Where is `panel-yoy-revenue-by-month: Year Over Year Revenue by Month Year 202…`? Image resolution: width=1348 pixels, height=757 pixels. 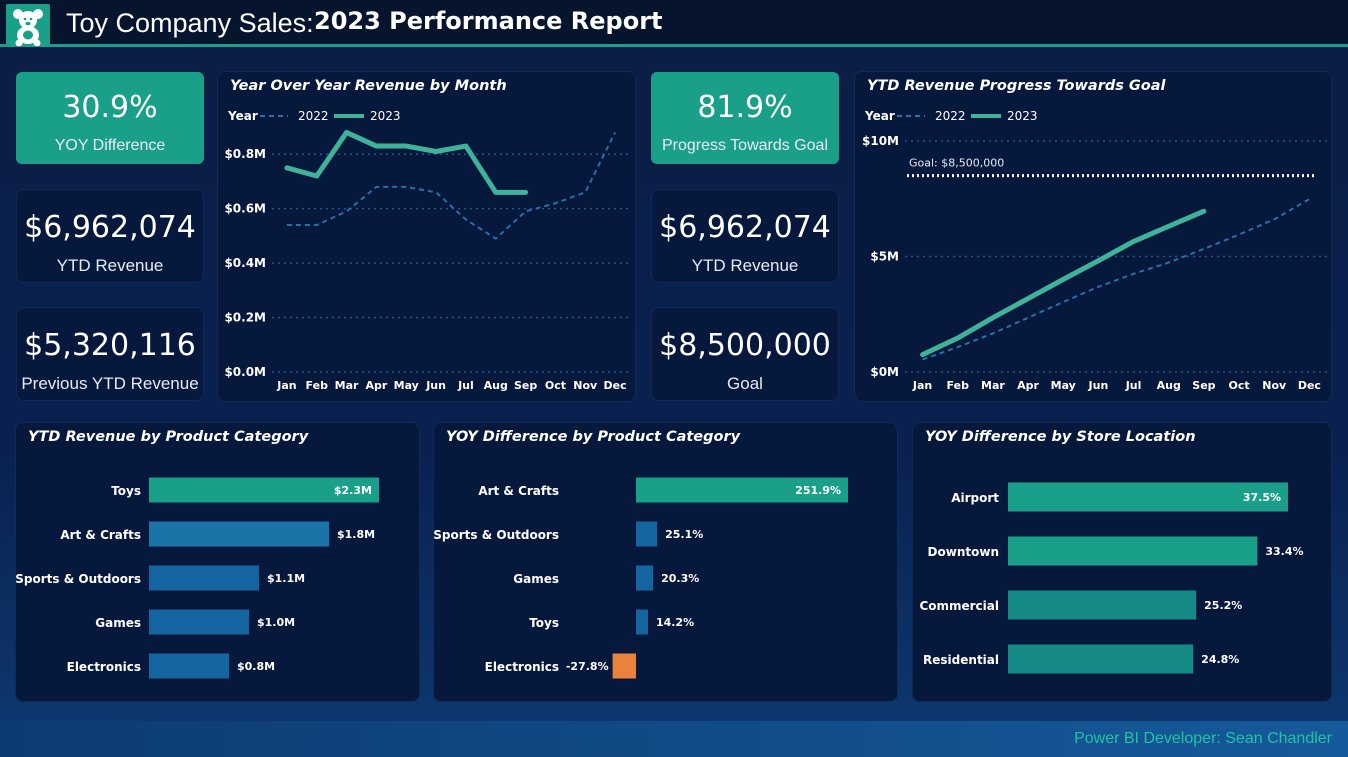 panel-yoy-revenue-by-month: Year Over Year Revenue by Month Year 202… is located at coordinates (426, 236).